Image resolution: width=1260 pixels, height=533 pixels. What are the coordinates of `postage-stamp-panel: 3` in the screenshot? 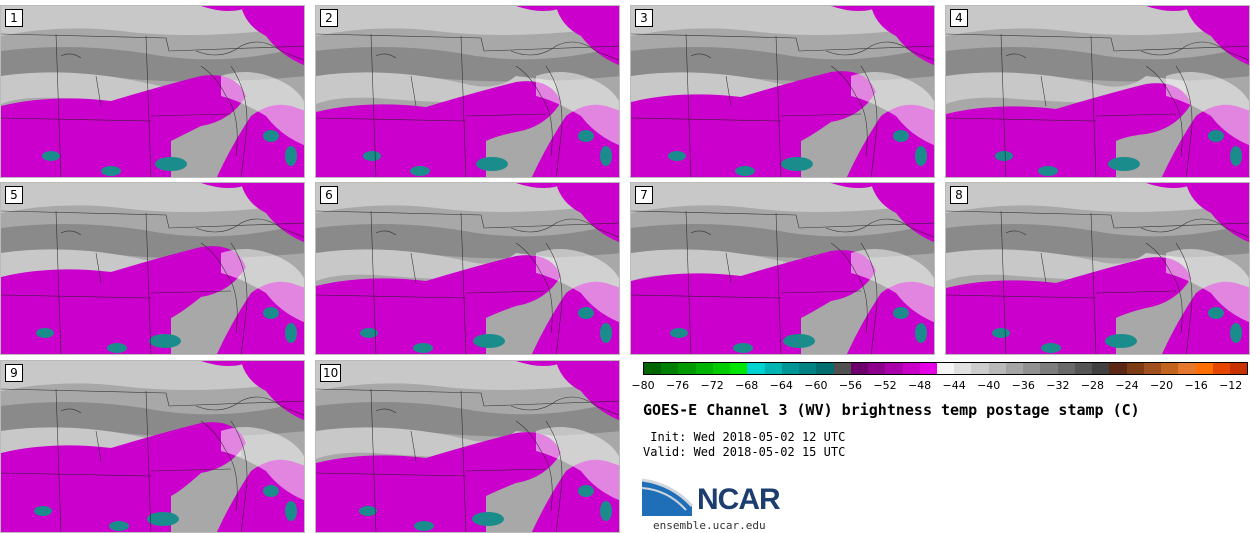 It's located at (782, 91).